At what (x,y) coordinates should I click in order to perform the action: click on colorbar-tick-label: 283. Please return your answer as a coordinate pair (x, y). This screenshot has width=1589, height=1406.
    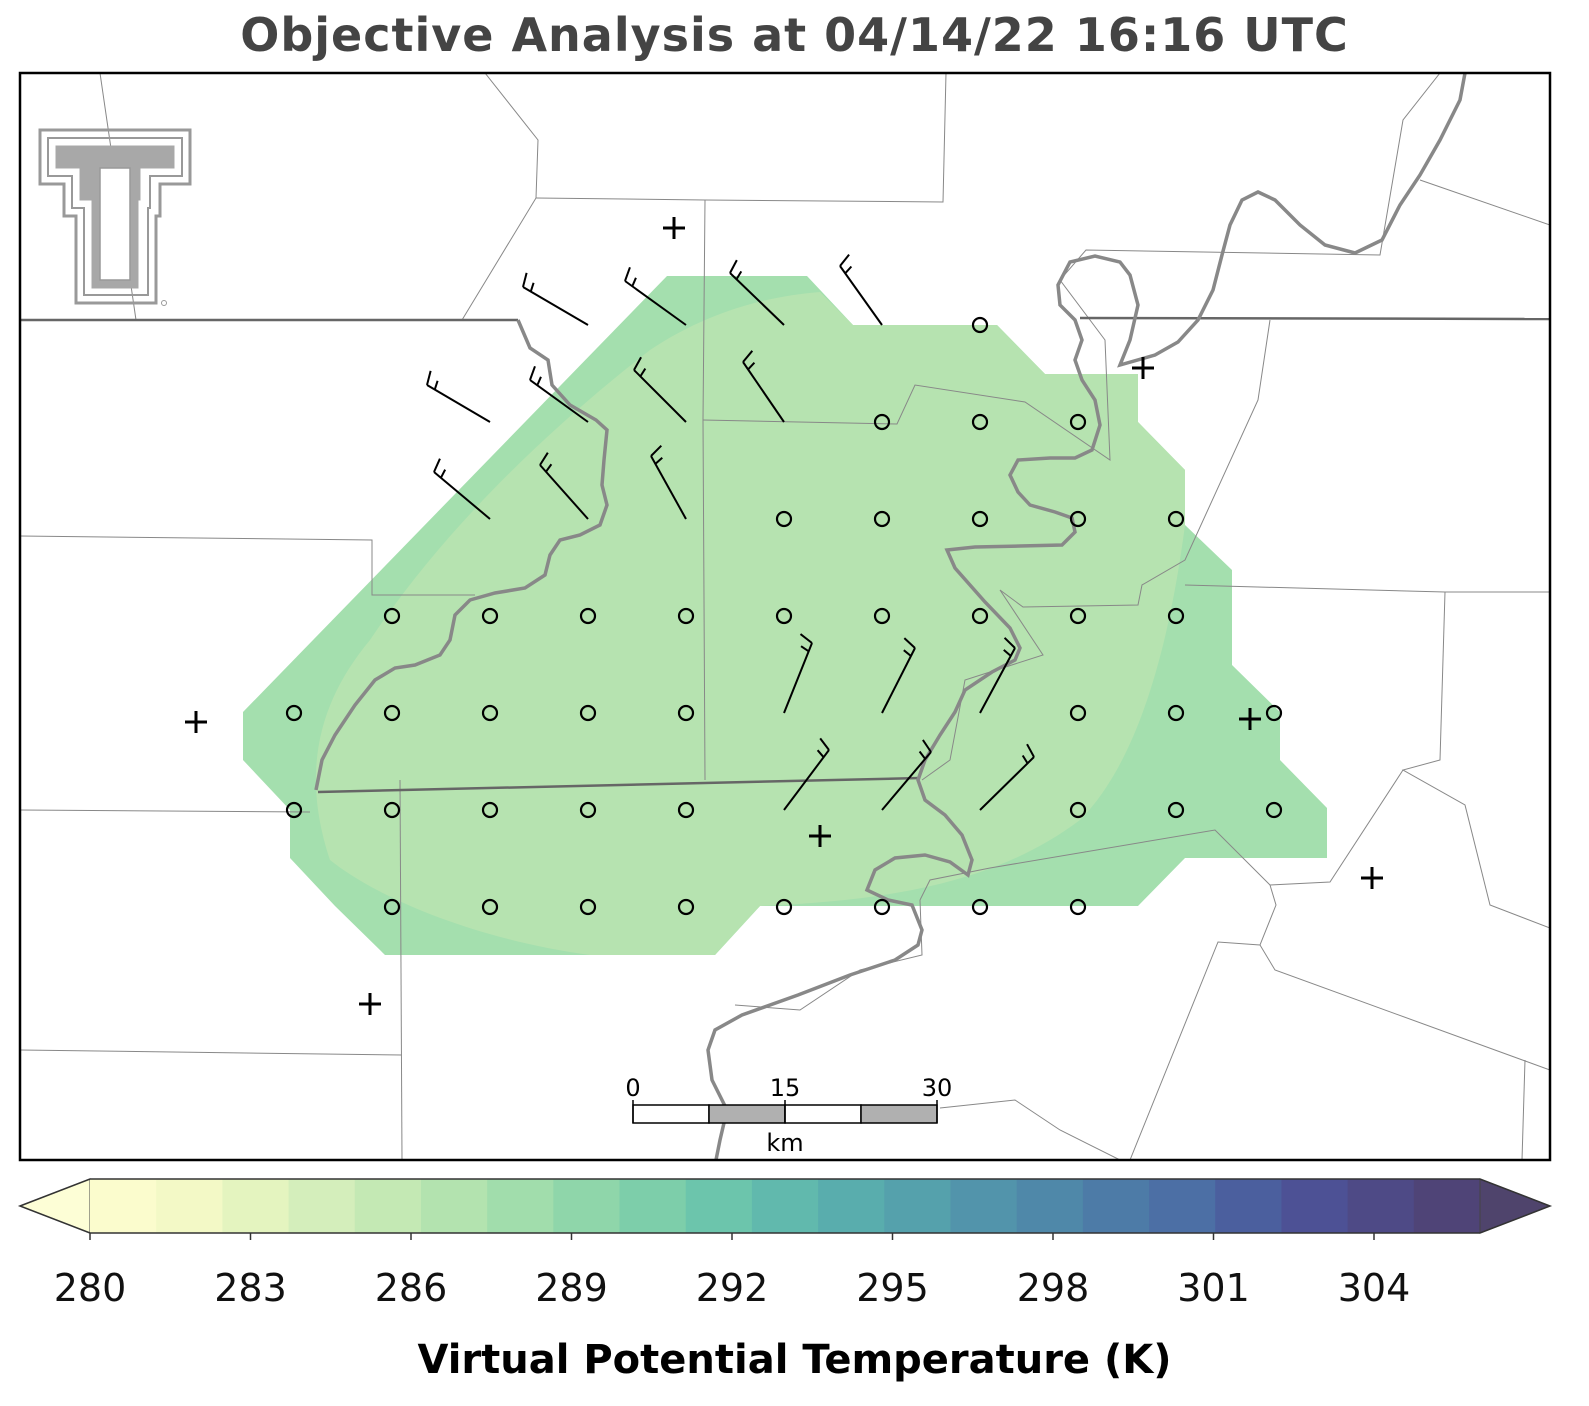
    Looking at the image, I should click on (250, 1288).